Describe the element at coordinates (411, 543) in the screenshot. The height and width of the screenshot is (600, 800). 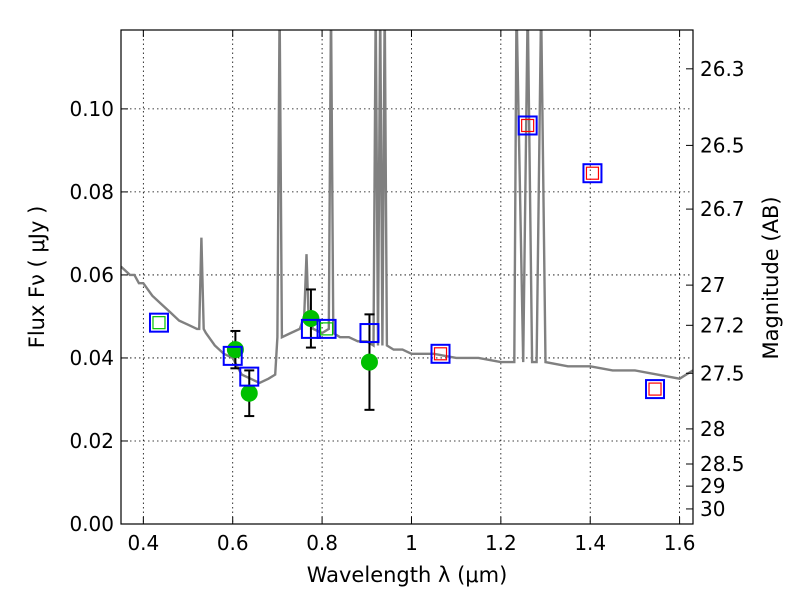
I see `x-tick-label: 1` at that location.